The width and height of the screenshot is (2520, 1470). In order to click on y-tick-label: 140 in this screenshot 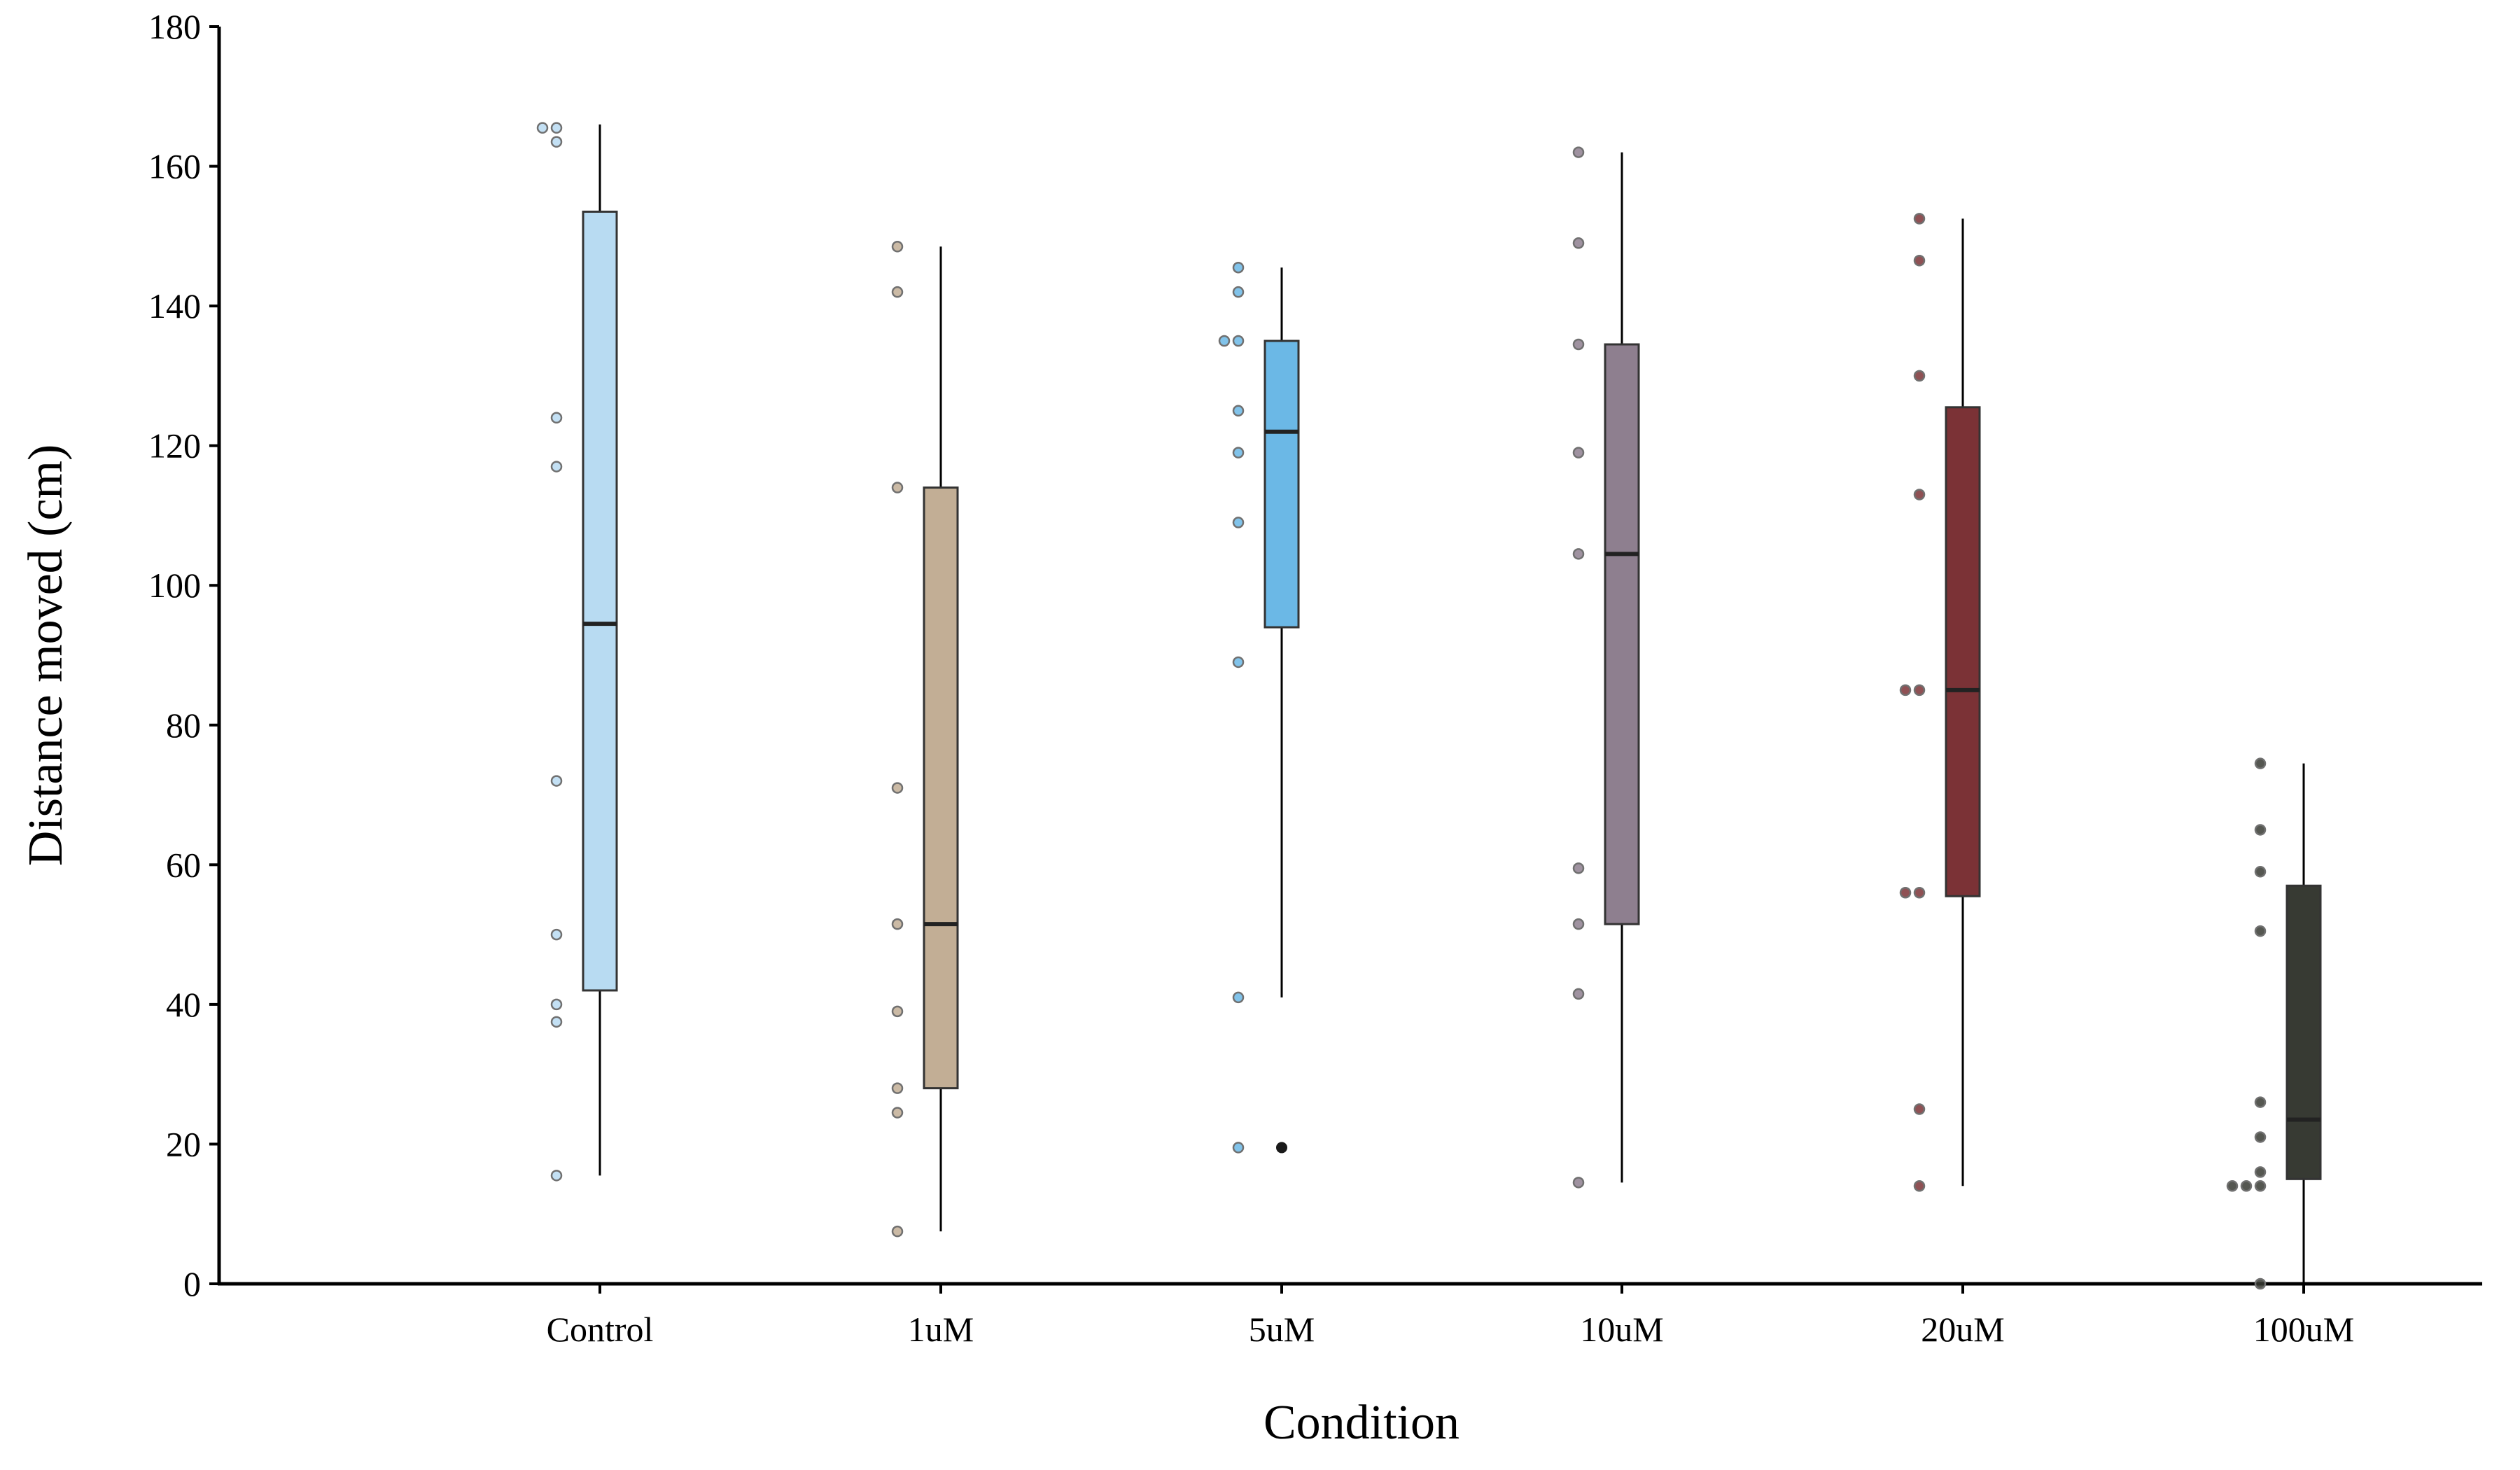, I will do `click(174, 306)`.